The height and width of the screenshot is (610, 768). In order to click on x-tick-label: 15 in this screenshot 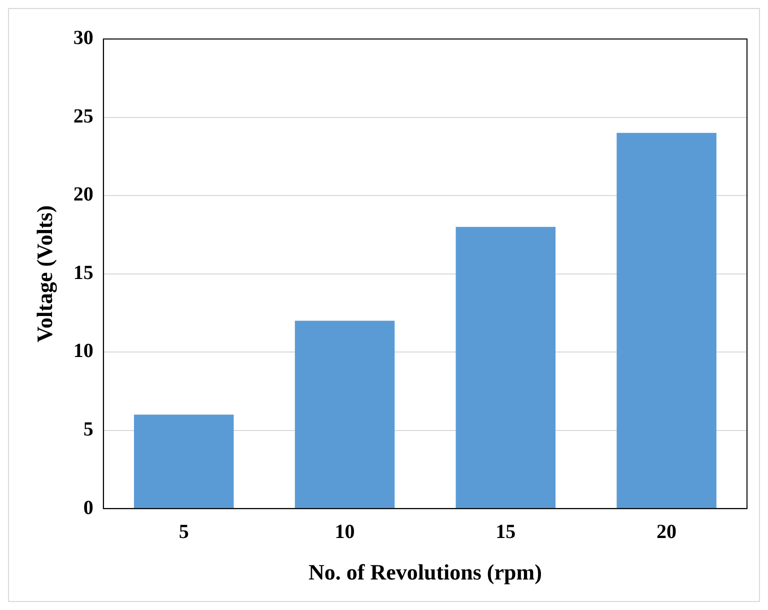, I will do `click(506, 531)`.